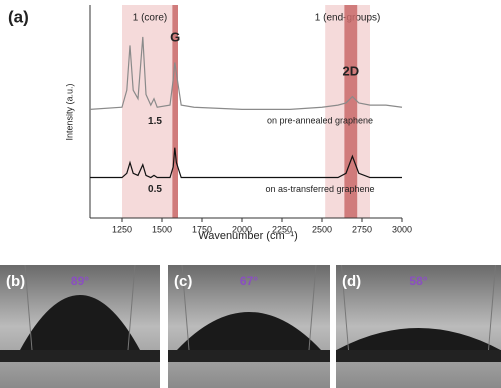 This screenshot has height=388, width=501. What do you see at coordinates (362, 229) in the screenshot?
I see `x-tick-label: 2750` at bounding box center [362, 229].